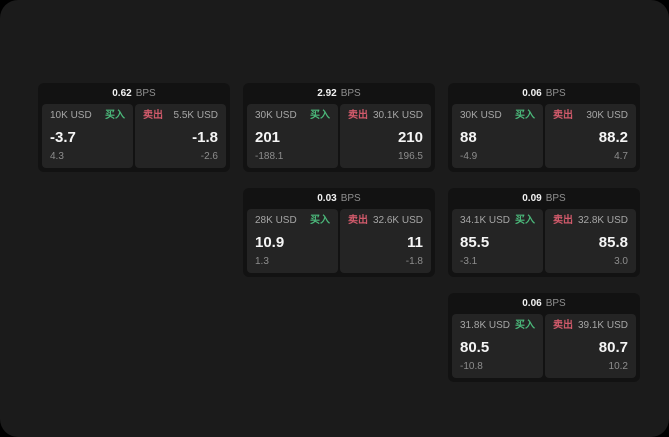 The image size is (669, 437). I want to click on buy-price: 85.5, so click(475, 242).